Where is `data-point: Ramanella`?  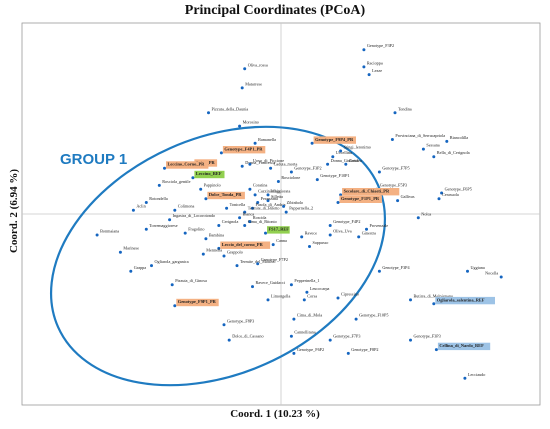 data-point: Ramanella is located at coordinates (264, 141).